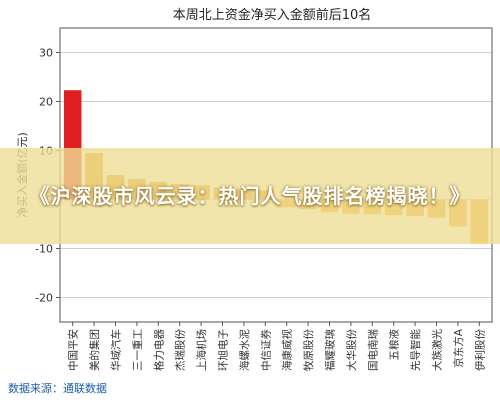  I want to click on x-tick-label: 三一重工, so click(137, 350).